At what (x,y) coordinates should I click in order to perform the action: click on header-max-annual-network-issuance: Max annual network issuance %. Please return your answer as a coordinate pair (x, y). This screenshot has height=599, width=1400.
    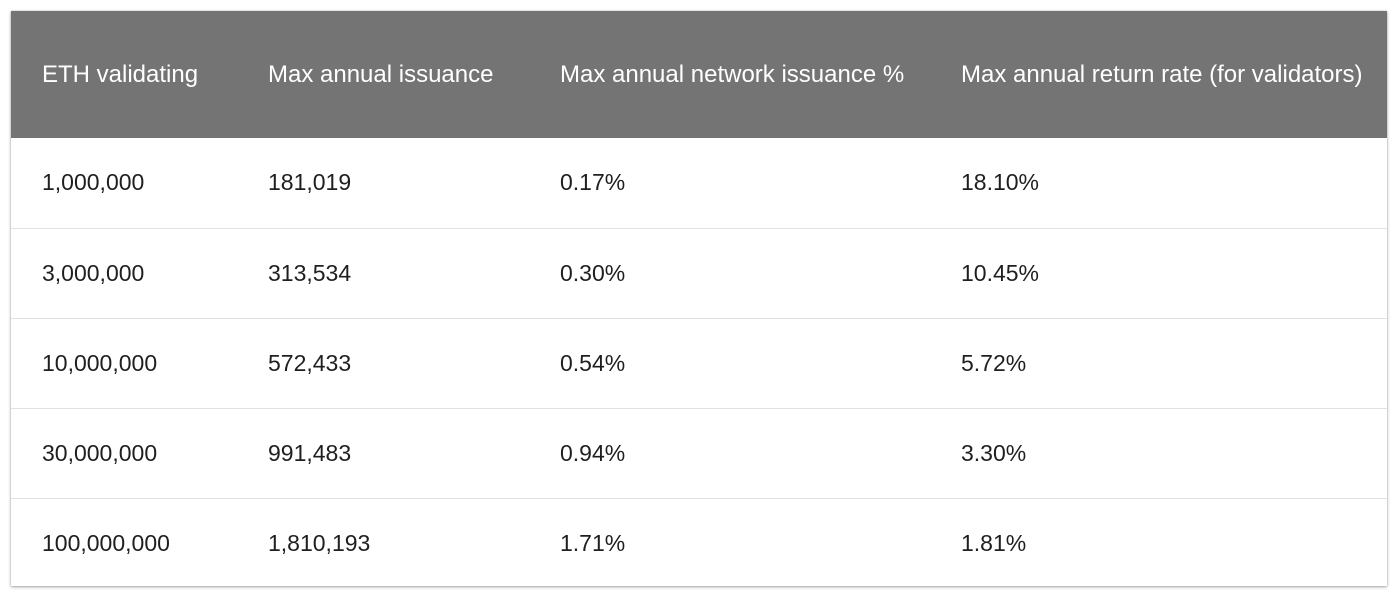
    Looking at the image, I should click on (732, 74).